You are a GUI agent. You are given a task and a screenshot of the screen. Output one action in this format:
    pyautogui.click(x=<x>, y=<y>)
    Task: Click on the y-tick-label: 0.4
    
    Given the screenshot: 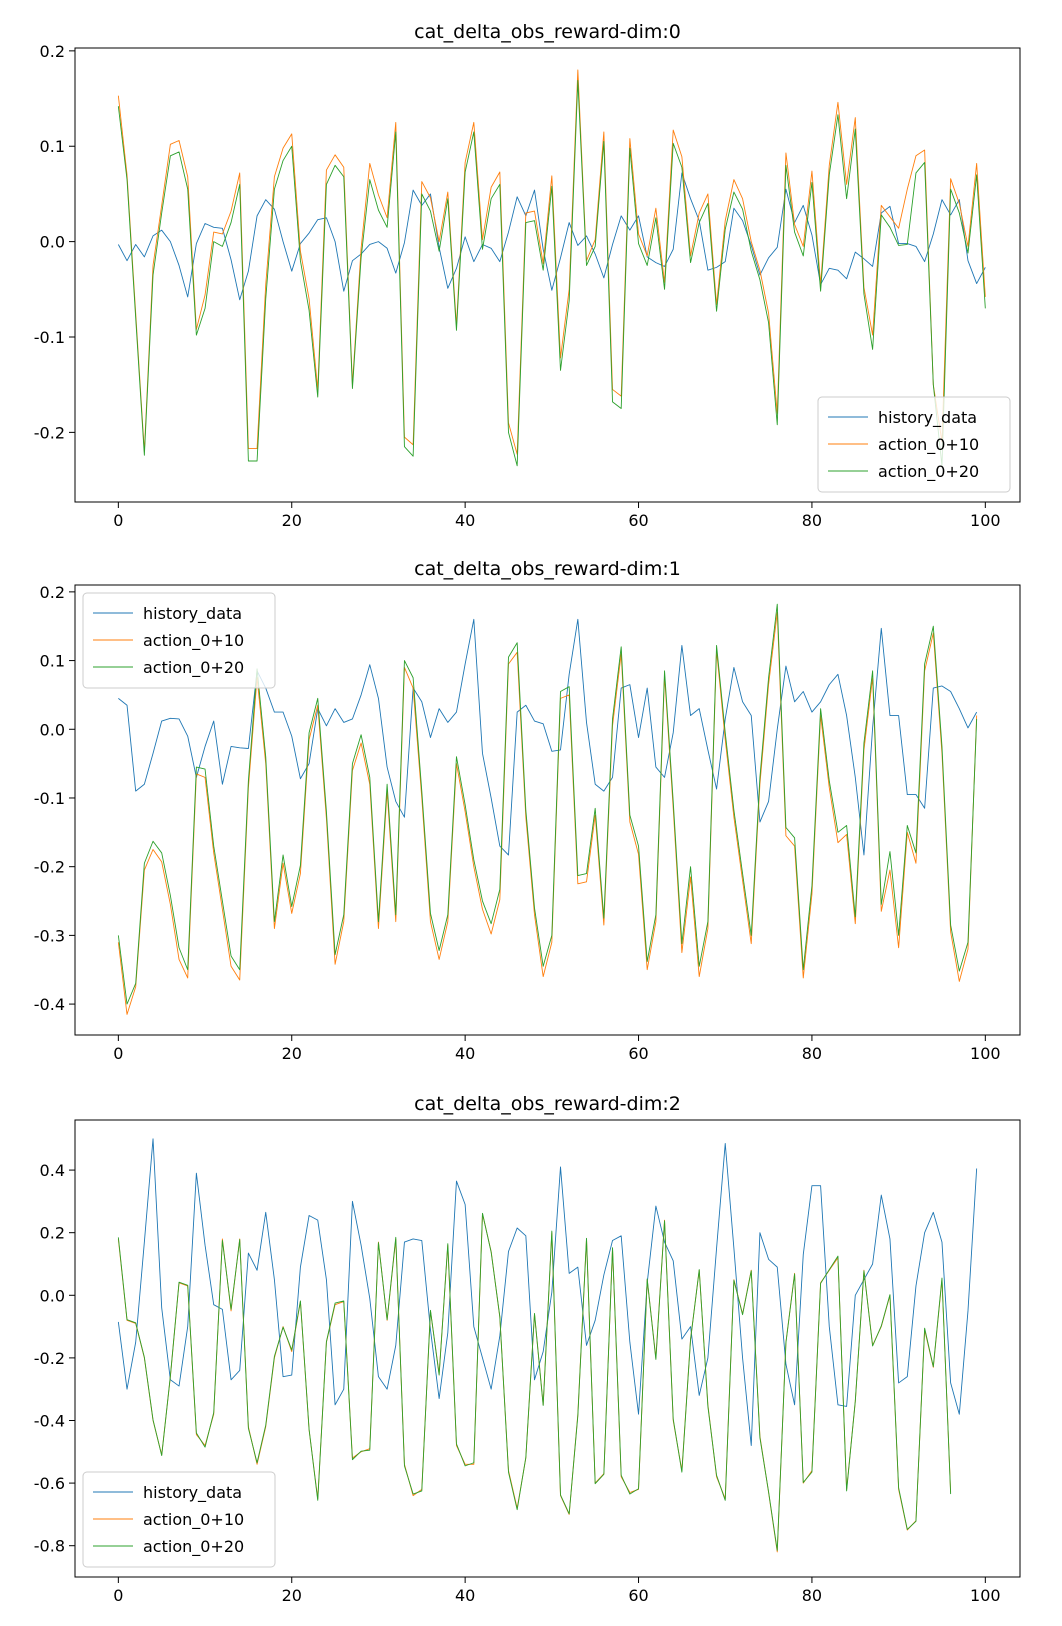 What is the action you would take?
    pyautogui.click(x=52, y=1170)
    